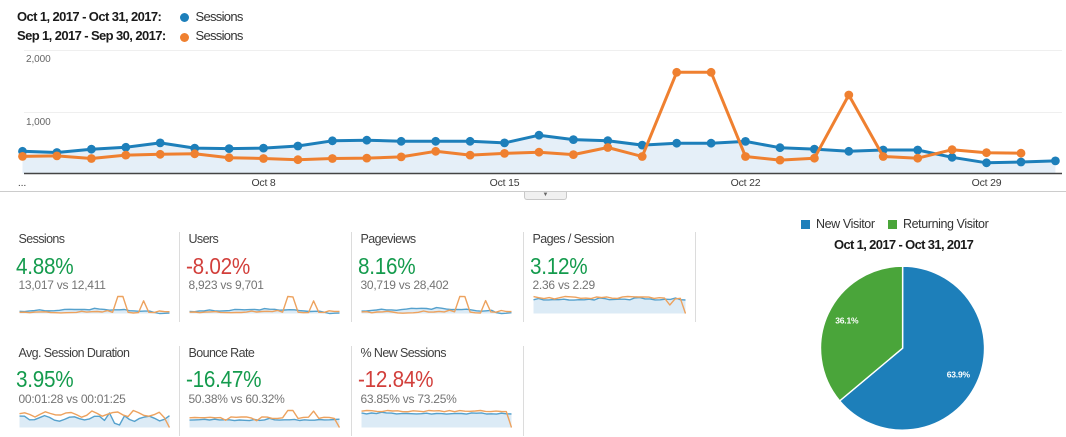 The image size is (1066, 437). Describe the element at coordinates (959, 374) in the screenshot. I see `svg-text: 63.9%` at that location.